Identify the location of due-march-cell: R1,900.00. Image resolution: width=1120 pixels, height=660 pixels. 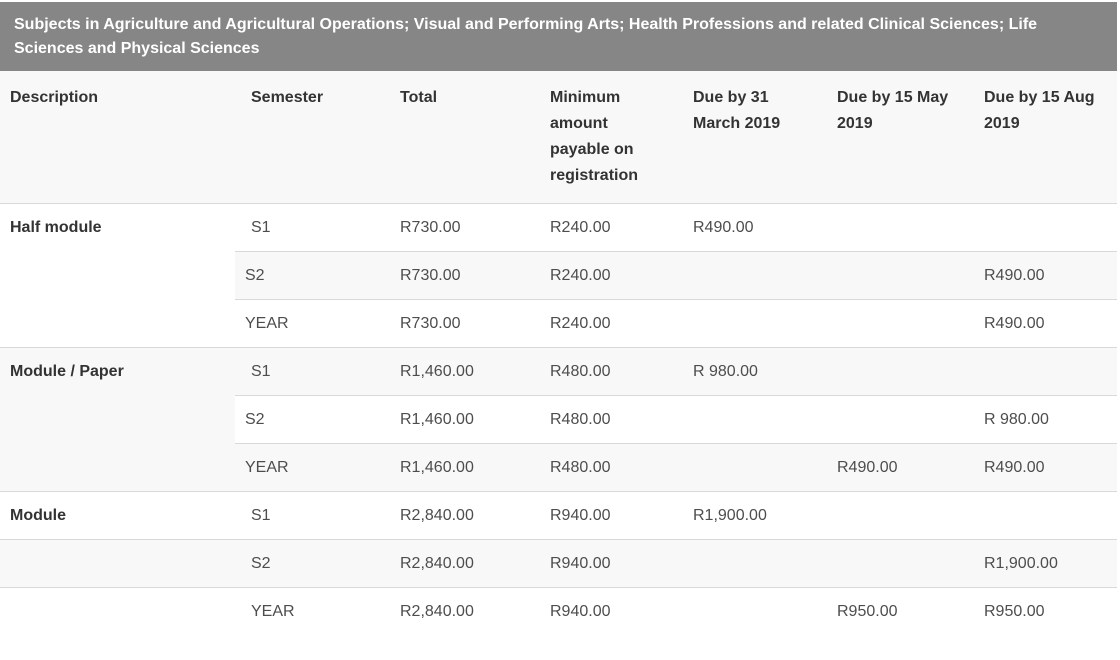
(749, 515).